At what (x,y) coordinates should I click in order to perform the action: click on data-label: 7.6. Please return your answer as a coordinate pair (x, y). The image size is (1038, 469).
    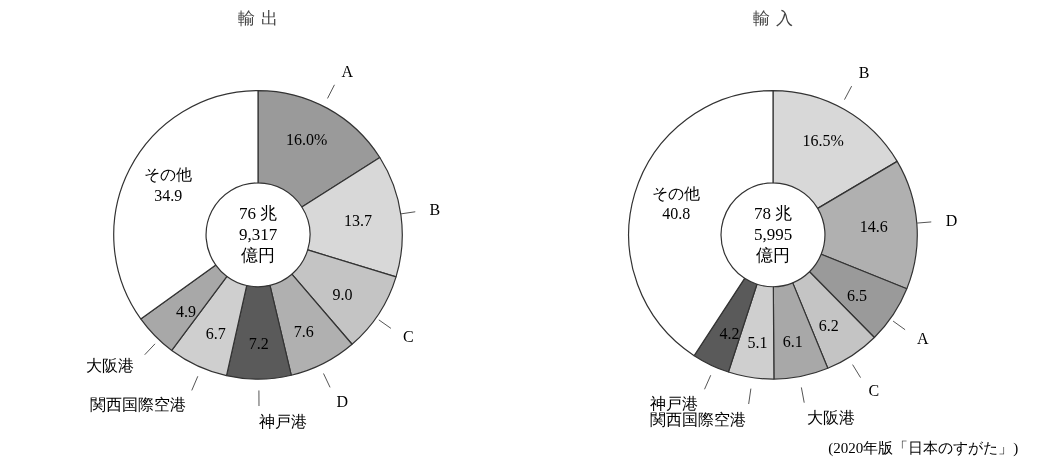
    Looking at the image, I should click on (303, 332).